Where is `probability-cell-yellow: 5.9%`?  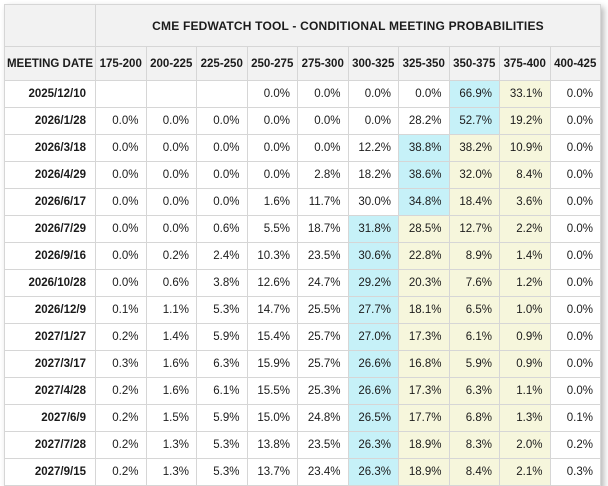
probability-cell-yellow: 5.9% is located at coordinates (474, 364).